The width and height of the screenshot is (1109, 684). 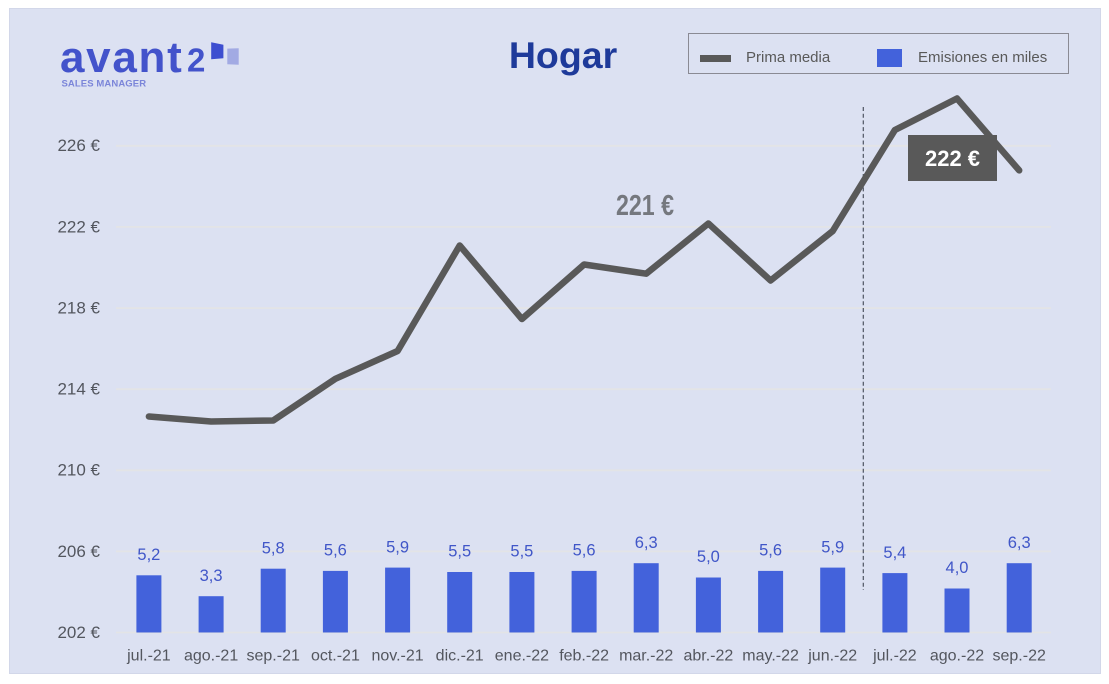 What do you see at coordinates (646, 656) in the screenshot?
I see `svg-text: mar.-22` at bounding box center [646, 656].